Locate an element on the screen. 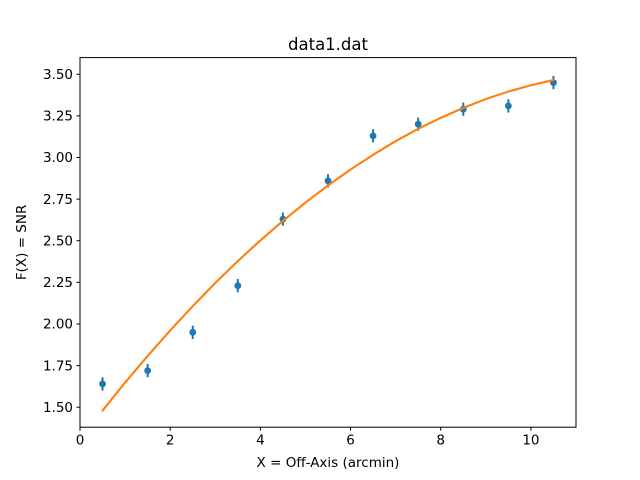 The width and height of the screenshot is (640, 480). x-tick-label: 4 is located at coordinates (260, 441).